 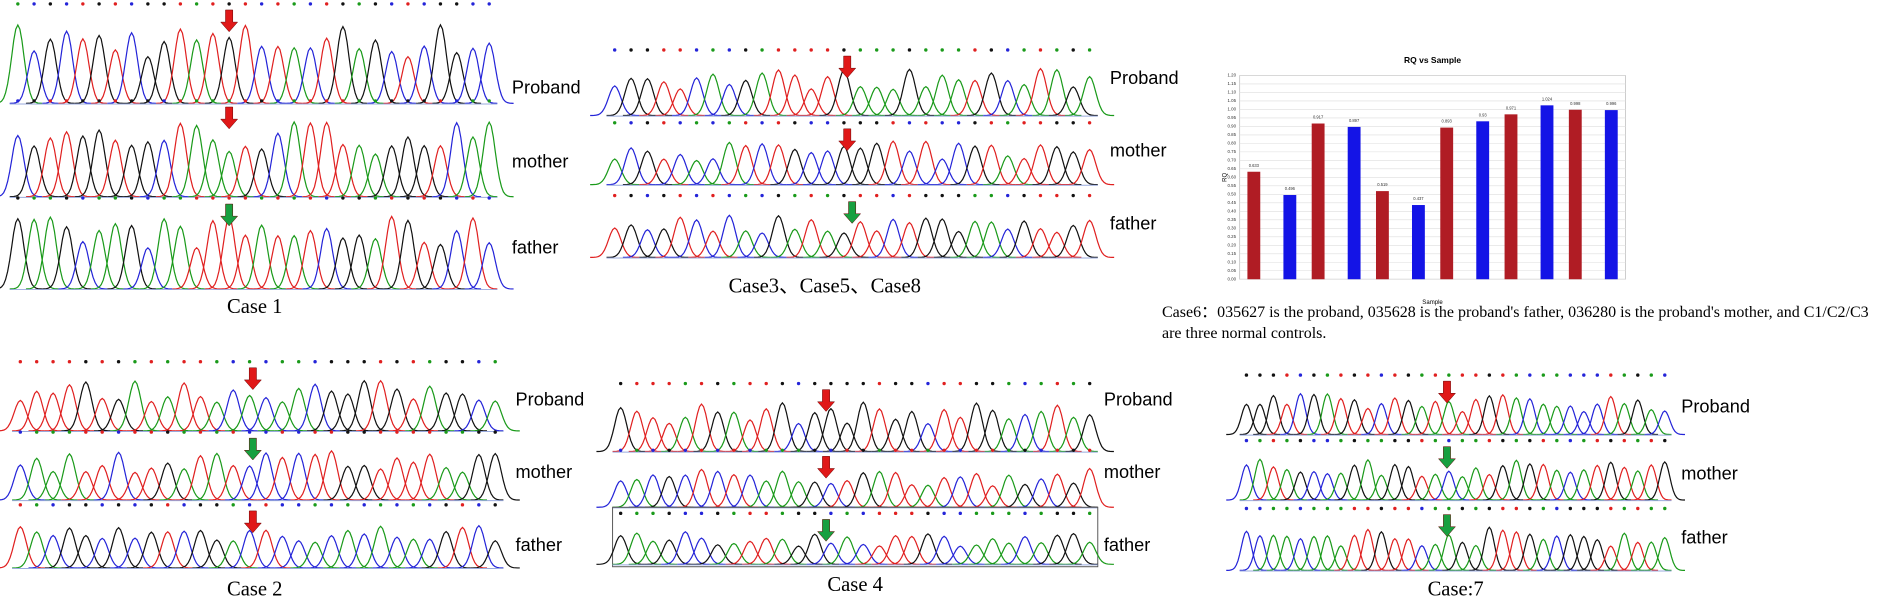 I want to click on y-tick-label: 0.70, so click(x=1232, y=160).